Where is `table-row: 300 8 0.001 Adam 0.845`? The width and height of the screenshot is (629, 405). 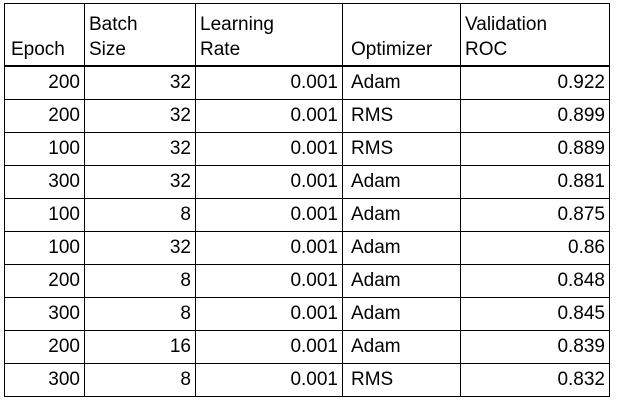 table-row: 300 8 0.001 Adam 0.845 is located at coordinates (307, 314).